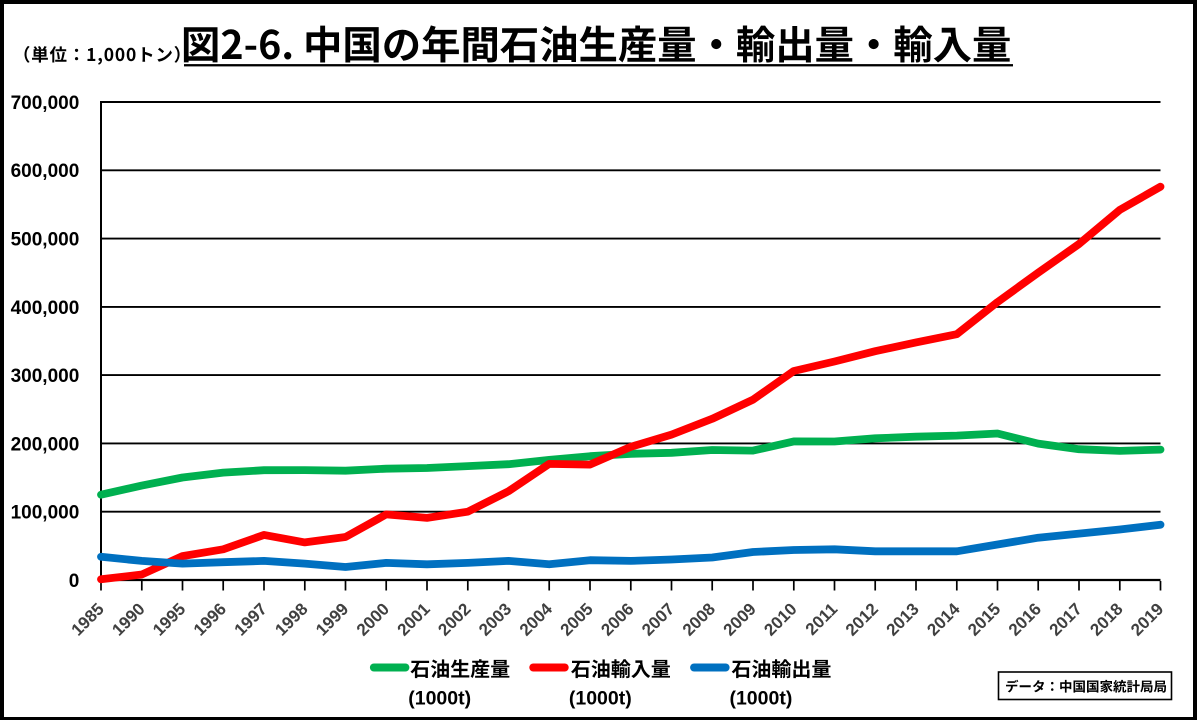 This screenshot has width=1197, height=720. Describe the element at coordinates (658, 619) in the screenshot. I see `svg-text: 2007` at that location.